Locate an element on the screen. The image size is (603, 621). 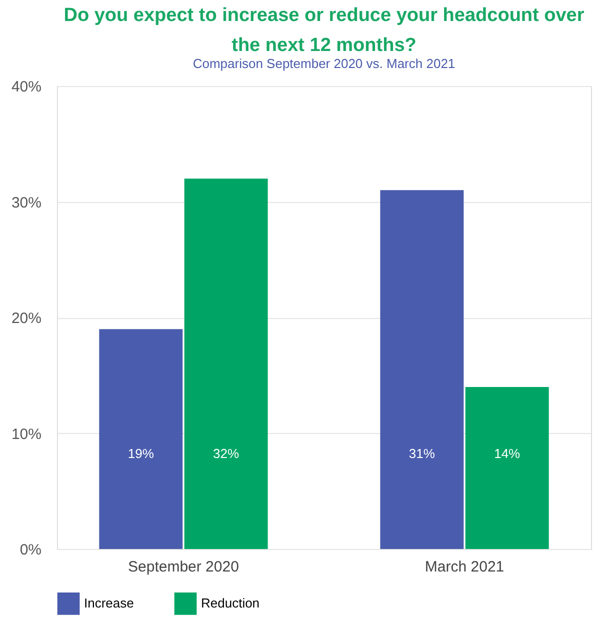
y-tick-label: 20% is located at coordinates (26, 318).